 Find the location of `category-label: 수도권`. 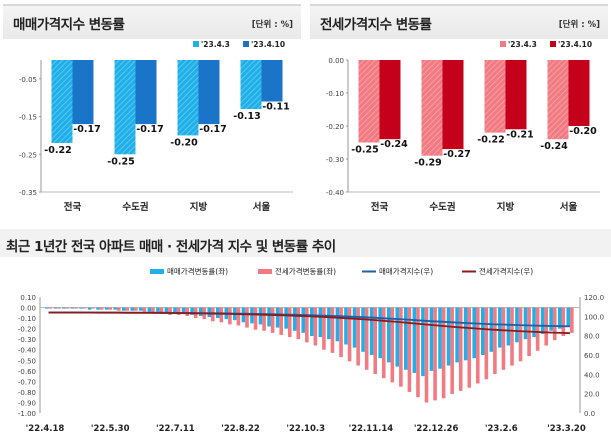

category-label: 수도권 is located at coordinates (442, 207).